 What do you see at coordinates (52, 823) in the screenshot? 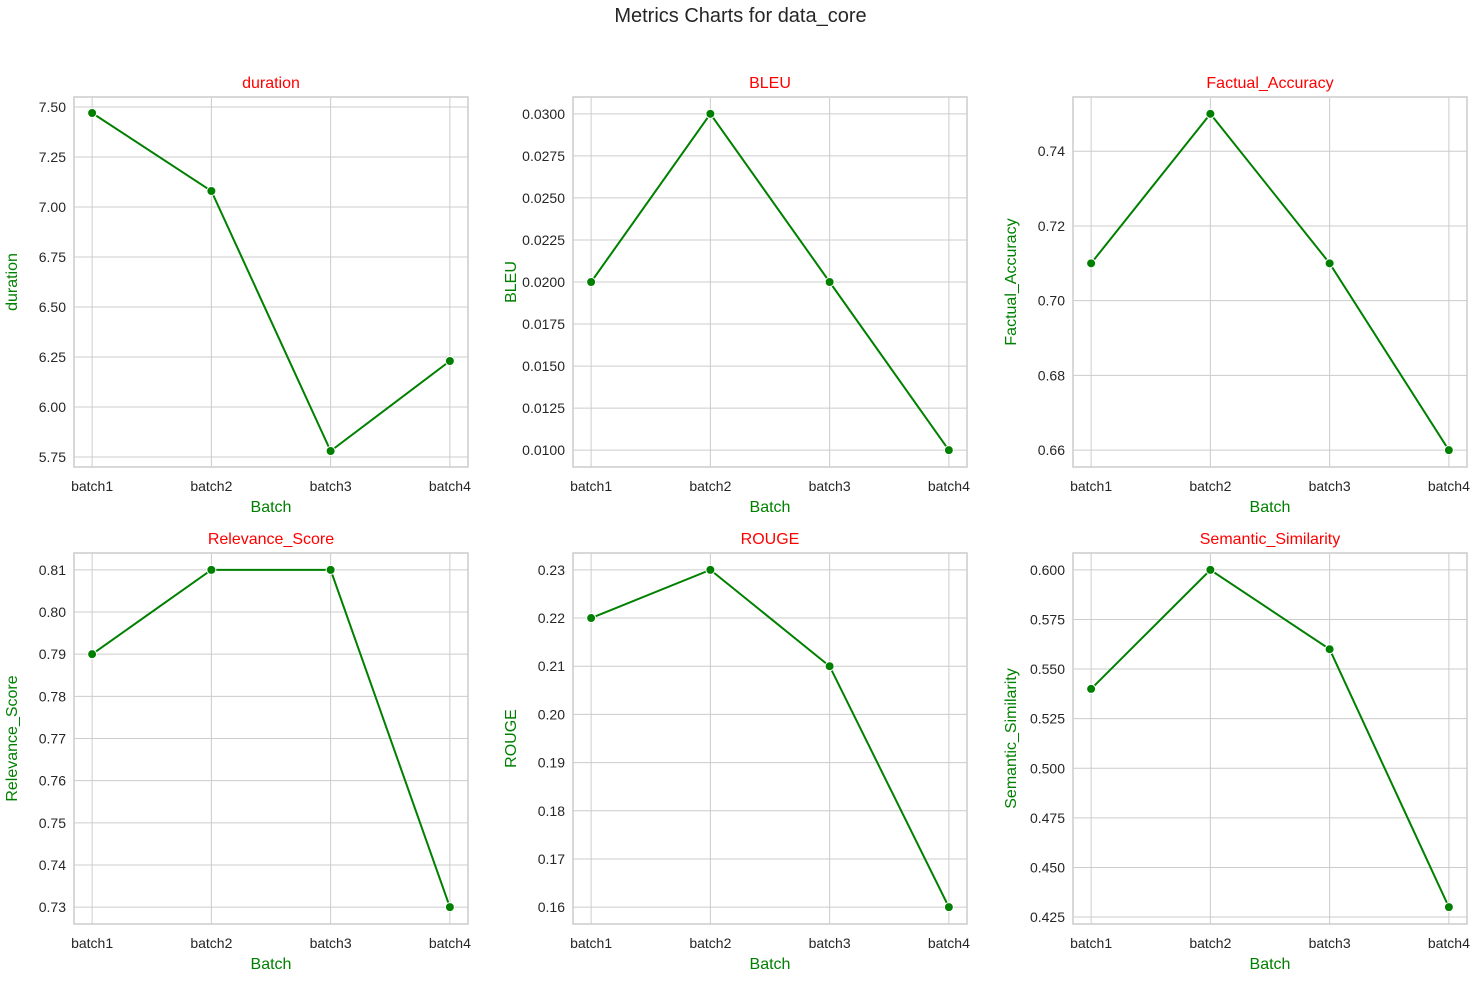
I see `y-tick-label: 0.75` at bounding box center [52, 823].